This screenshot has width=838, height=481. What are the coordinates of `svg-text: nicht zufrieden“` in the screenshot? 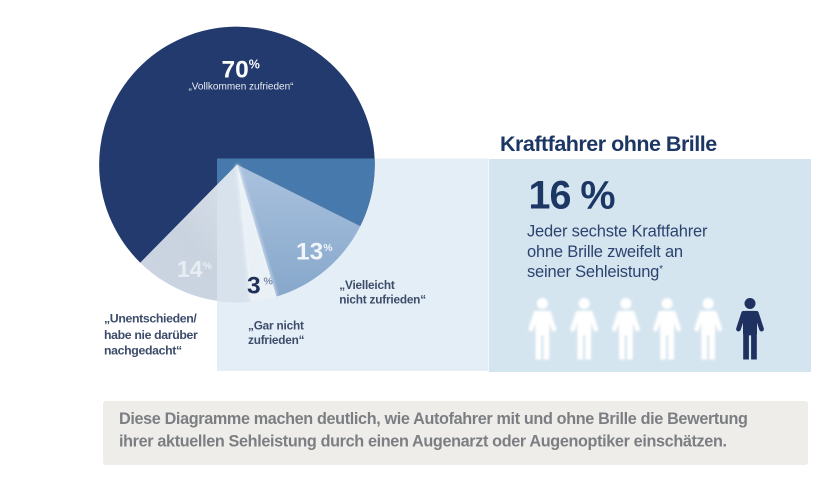 It's located at (382, 300).